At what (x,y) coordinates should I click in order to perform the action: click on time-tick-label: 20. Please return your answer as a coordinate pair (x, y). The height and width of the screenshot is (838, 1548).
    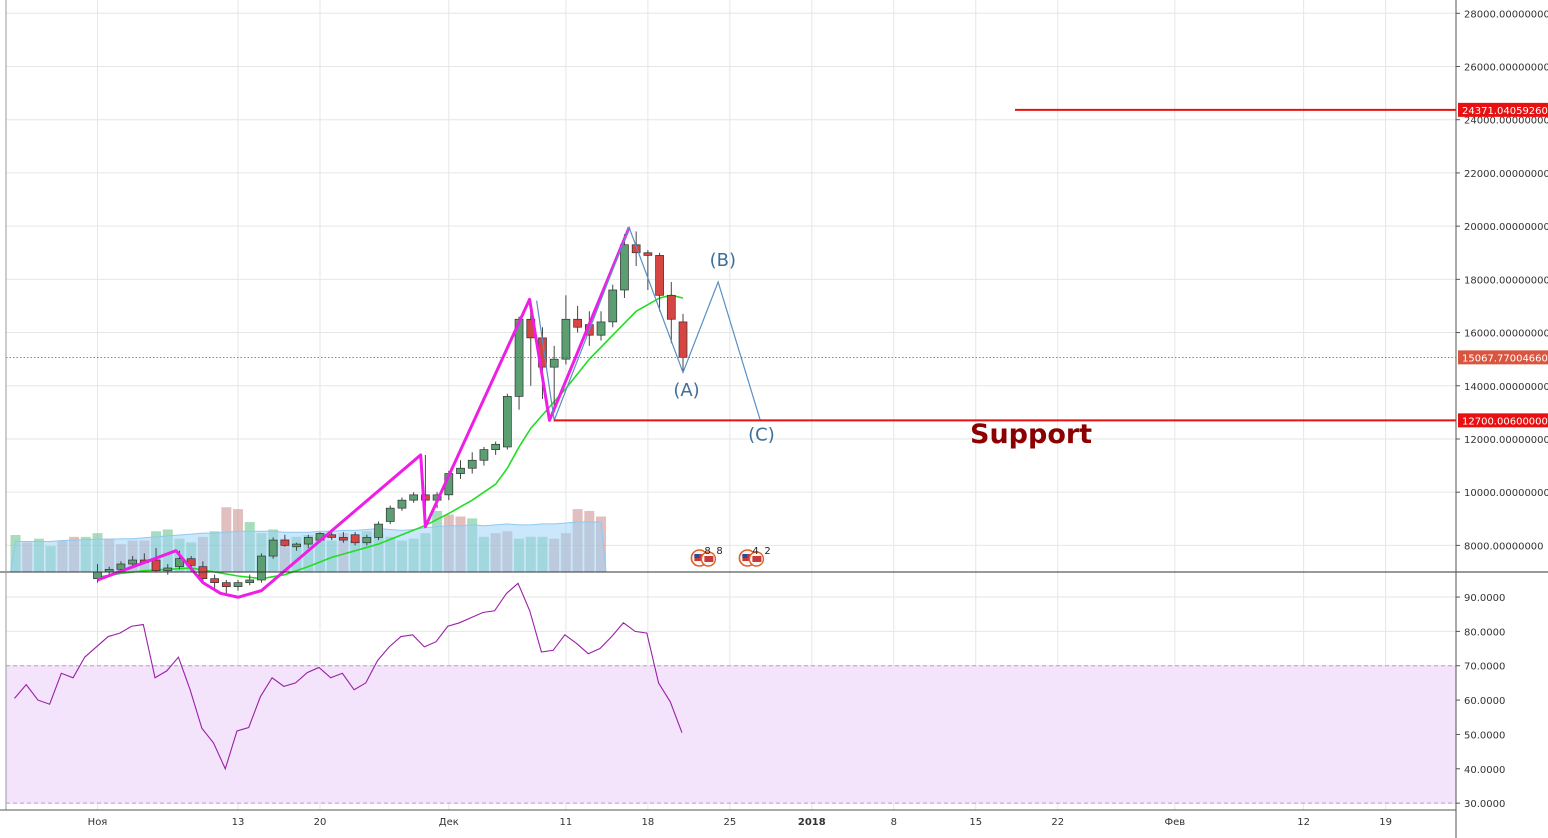
    Looking at the image, I should click on (320, 822).